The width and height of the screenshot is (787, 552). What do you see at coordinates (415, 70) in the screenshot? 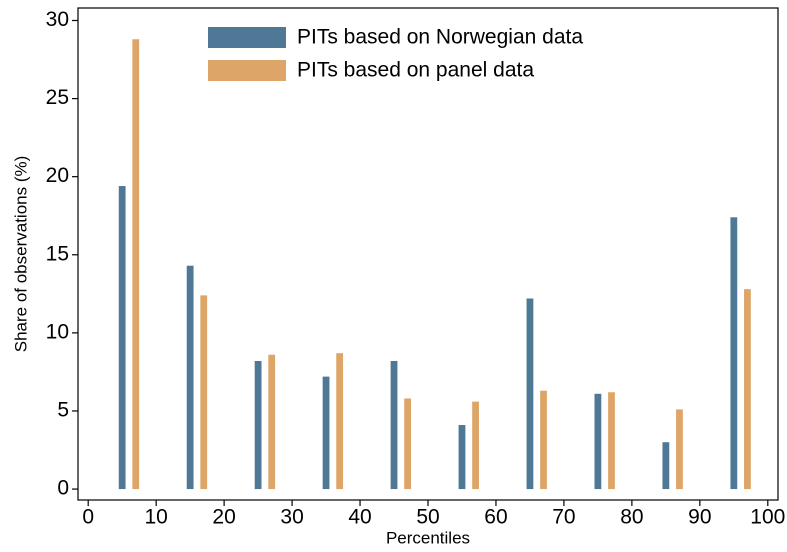
I see `legend-label: PITs based on panel data` at bounding box center [415, 70].